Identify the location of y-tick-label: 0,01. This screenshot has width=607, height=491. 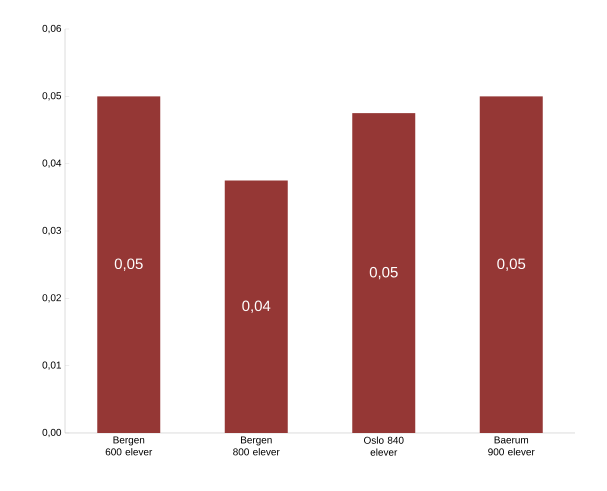
(52, 366).